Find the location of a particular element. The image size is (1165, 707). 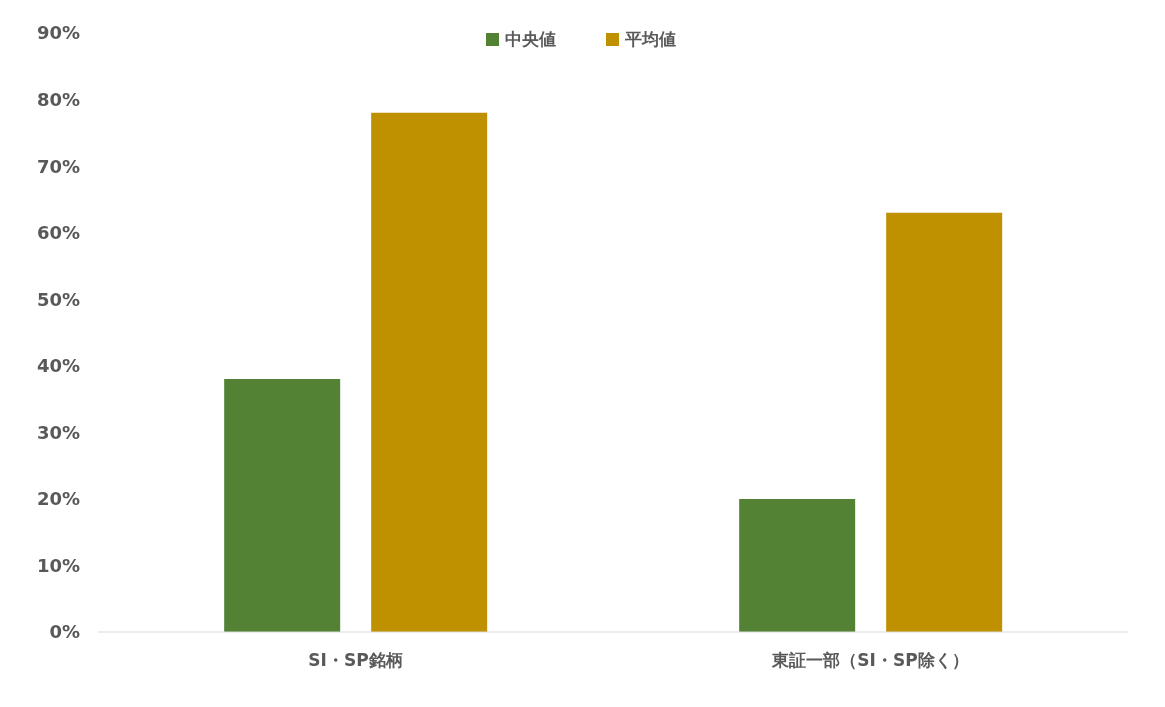

y-tick-label: 0% is located at coordinates (64, 632).